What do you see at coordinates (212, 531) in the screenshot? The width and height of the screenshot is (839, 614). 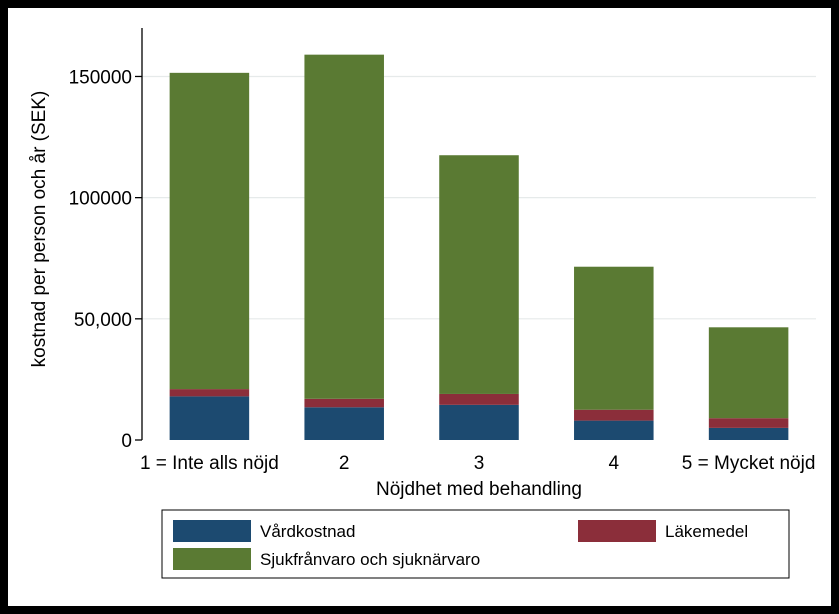 I see `legend-key-vardkostnad` at bounding box center [212, 531].